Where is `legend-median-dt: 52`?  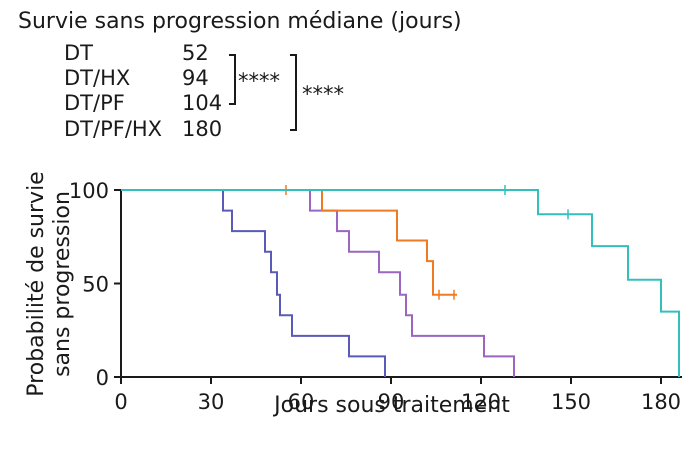 legend-median-dt: 52 is located at coordinates (195, 53).